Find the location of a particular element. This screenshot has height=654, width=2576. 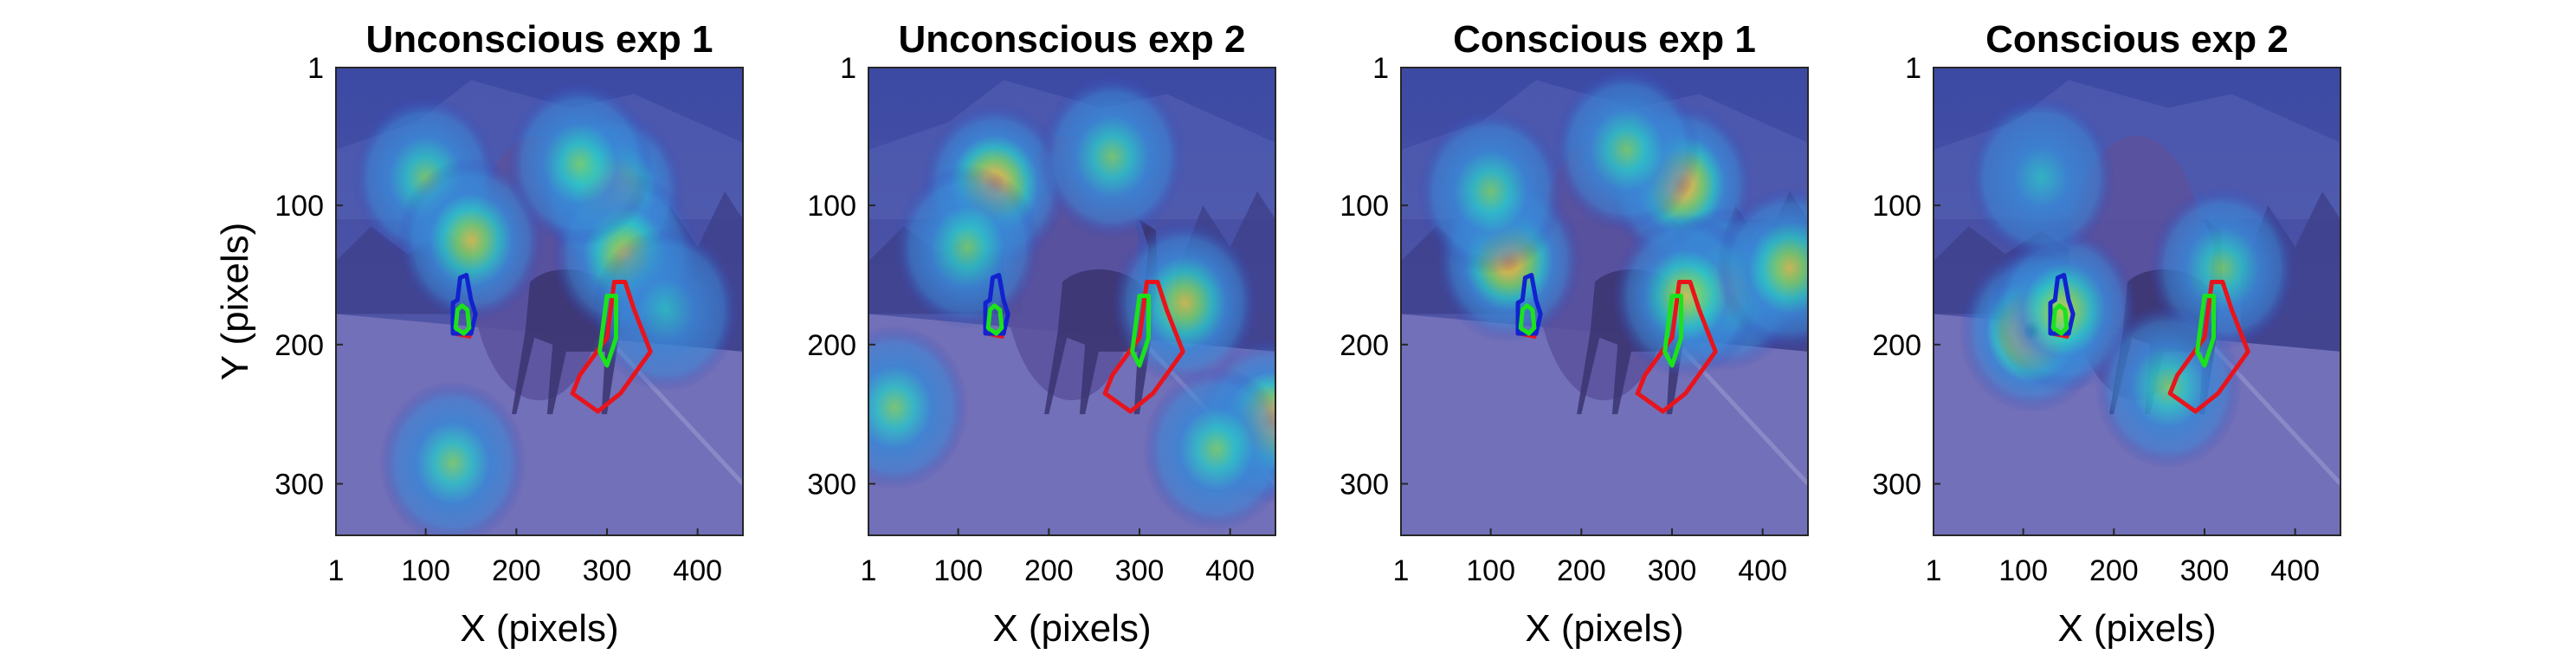

y-axis-label: Y (pixels) is located at coordinates (235, 302).